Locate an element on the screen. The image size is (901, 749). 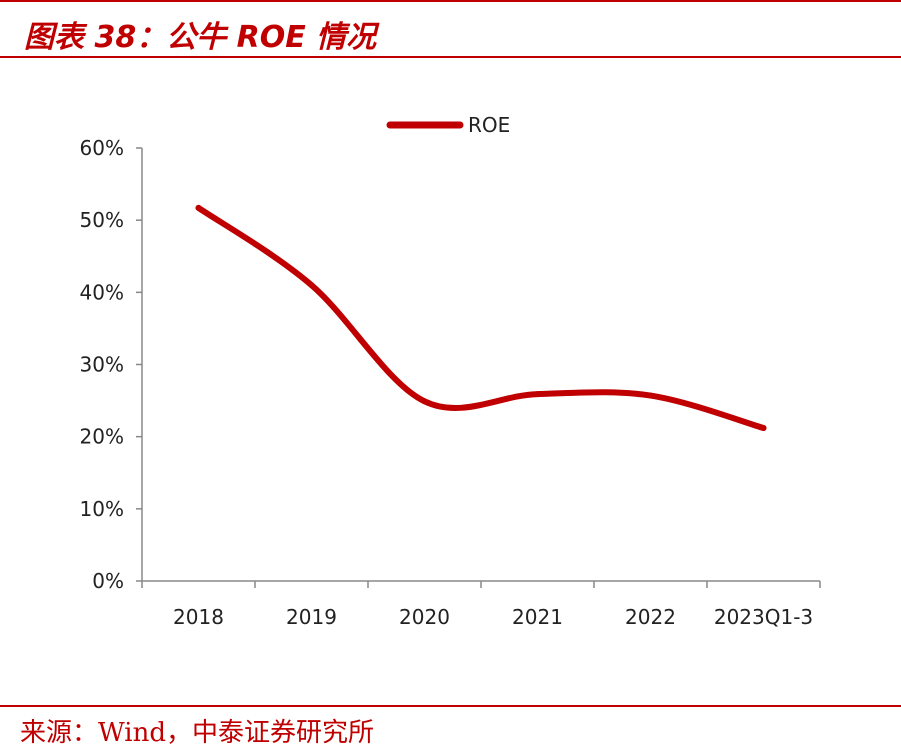
x-axis: 2018 2019 2020 2021 2022 2023Q1-3 is located at coordinates (481, 604).